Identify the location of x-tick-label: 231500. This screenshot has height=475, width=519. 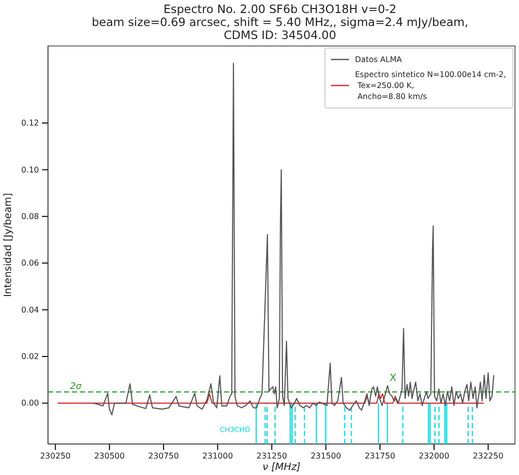
(326, 456).